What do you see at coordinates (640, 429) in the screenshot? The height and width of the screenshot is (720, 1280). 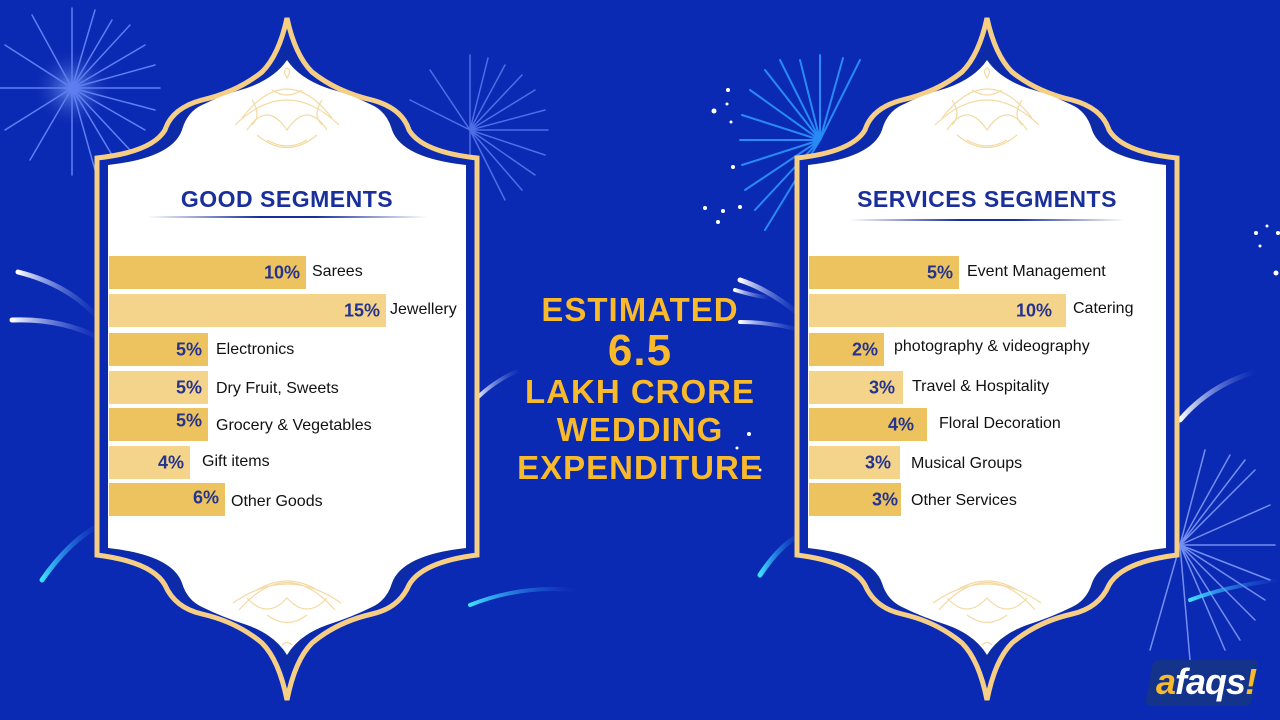 I see `headline-wedding: WEDDING` at bounding box center [640, 429].